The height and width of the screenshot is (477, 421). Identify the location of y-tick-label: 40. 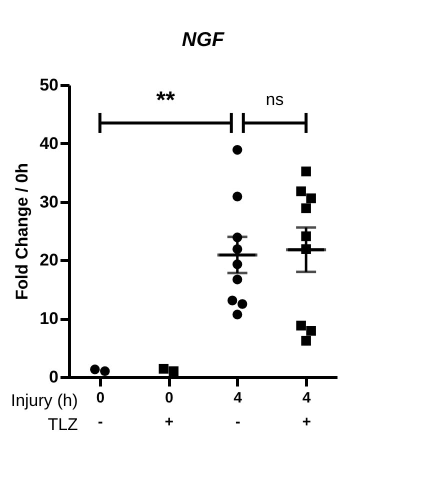
(49, 143).